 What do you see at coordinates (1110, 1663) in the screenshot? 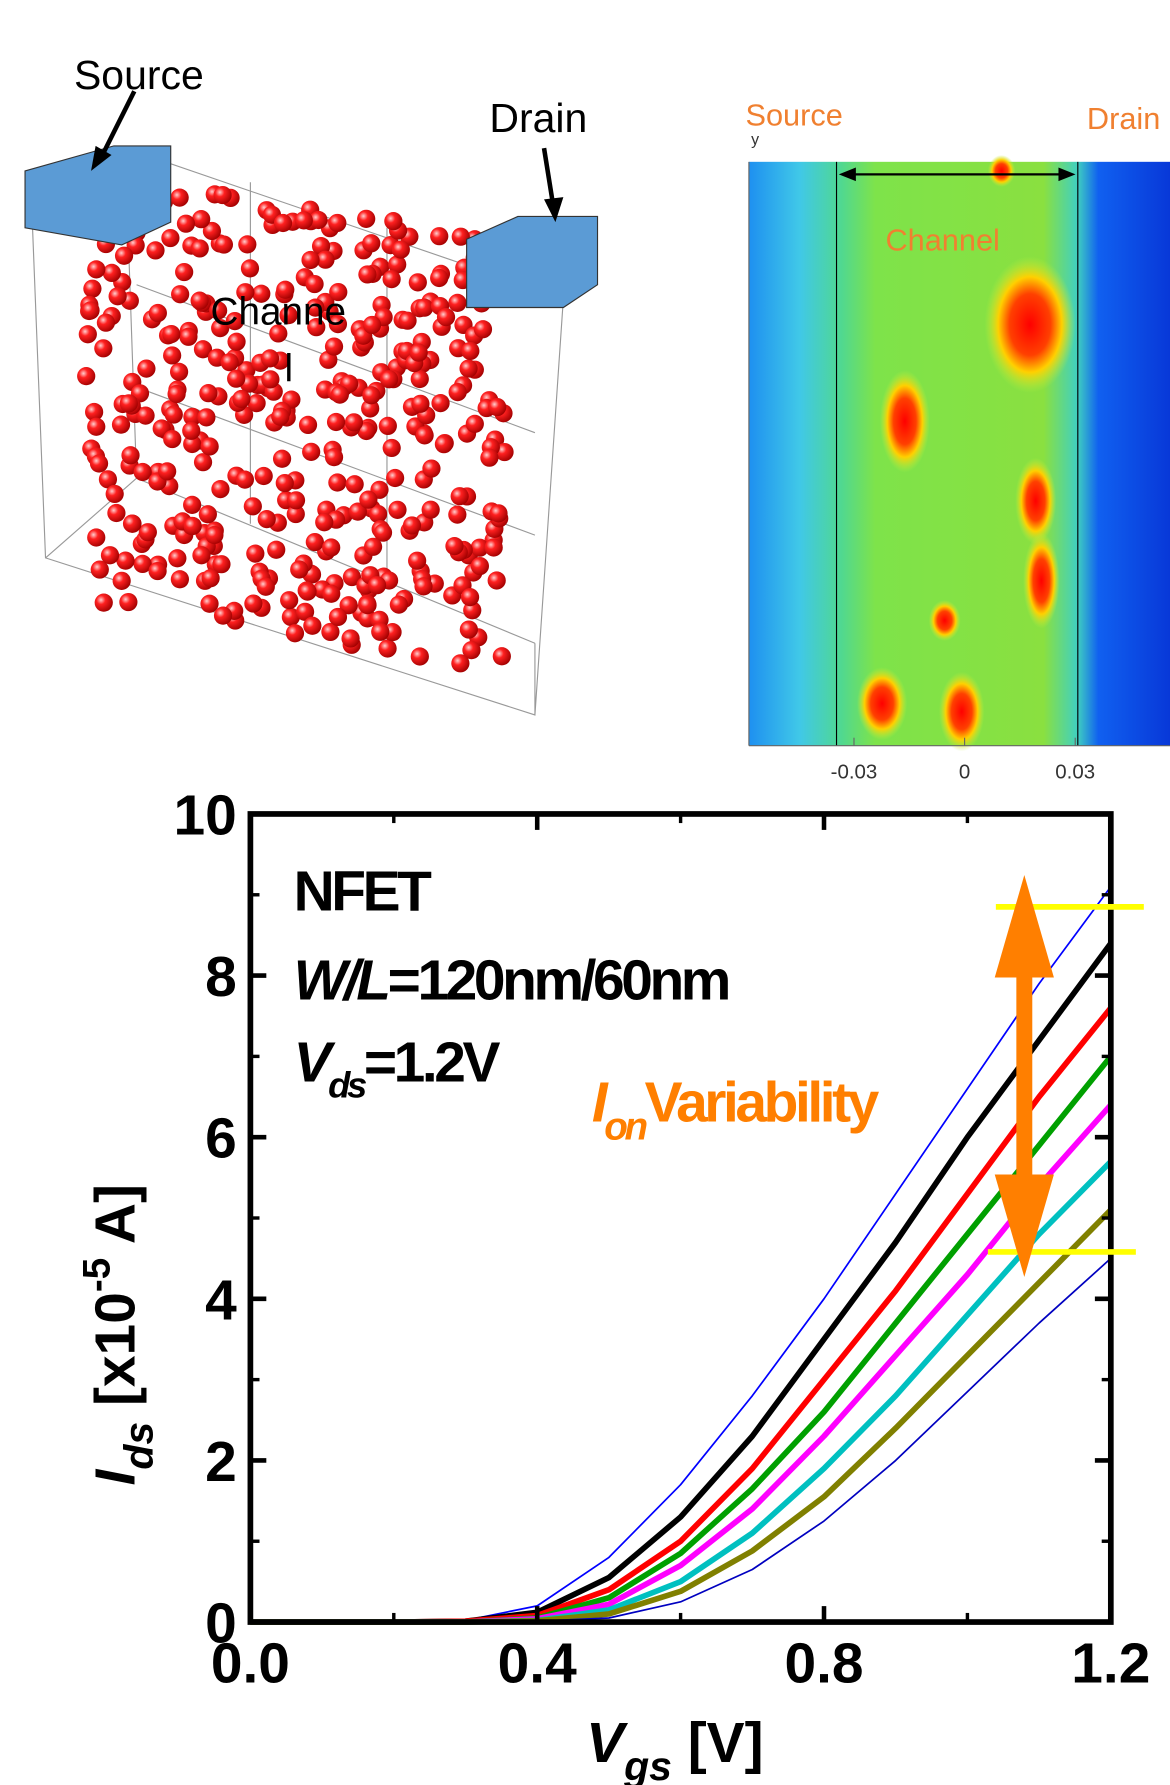
I see `x-tick-label: 1.2` at bounding box center [1110, 1663].